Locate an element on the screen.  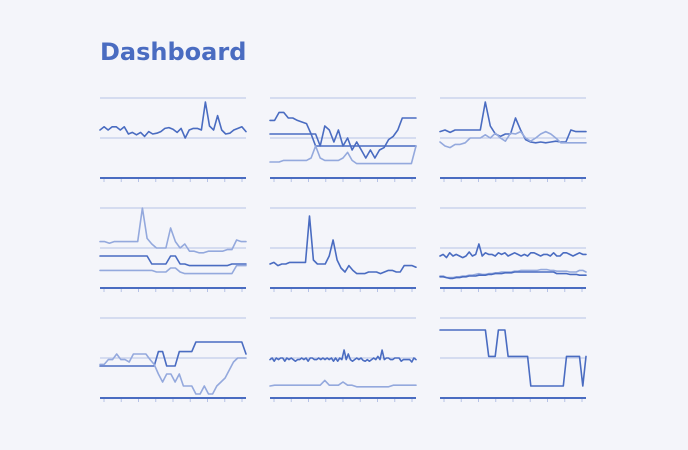
page-title: Dashboard is located at coordinates (173, 52).